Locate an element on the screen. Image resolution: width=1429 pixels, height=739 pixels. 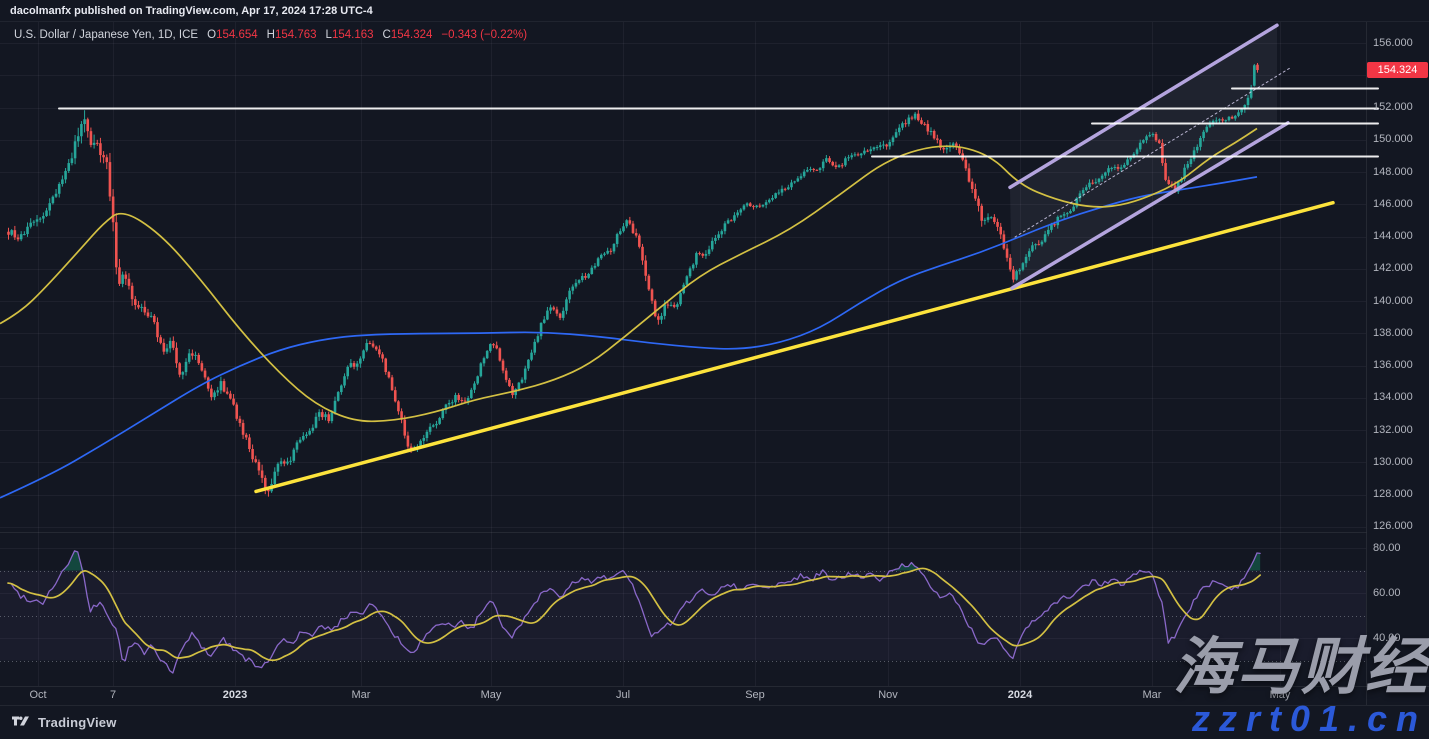
price-axis-label: 144.000 is located at coordinates (1393, 236).